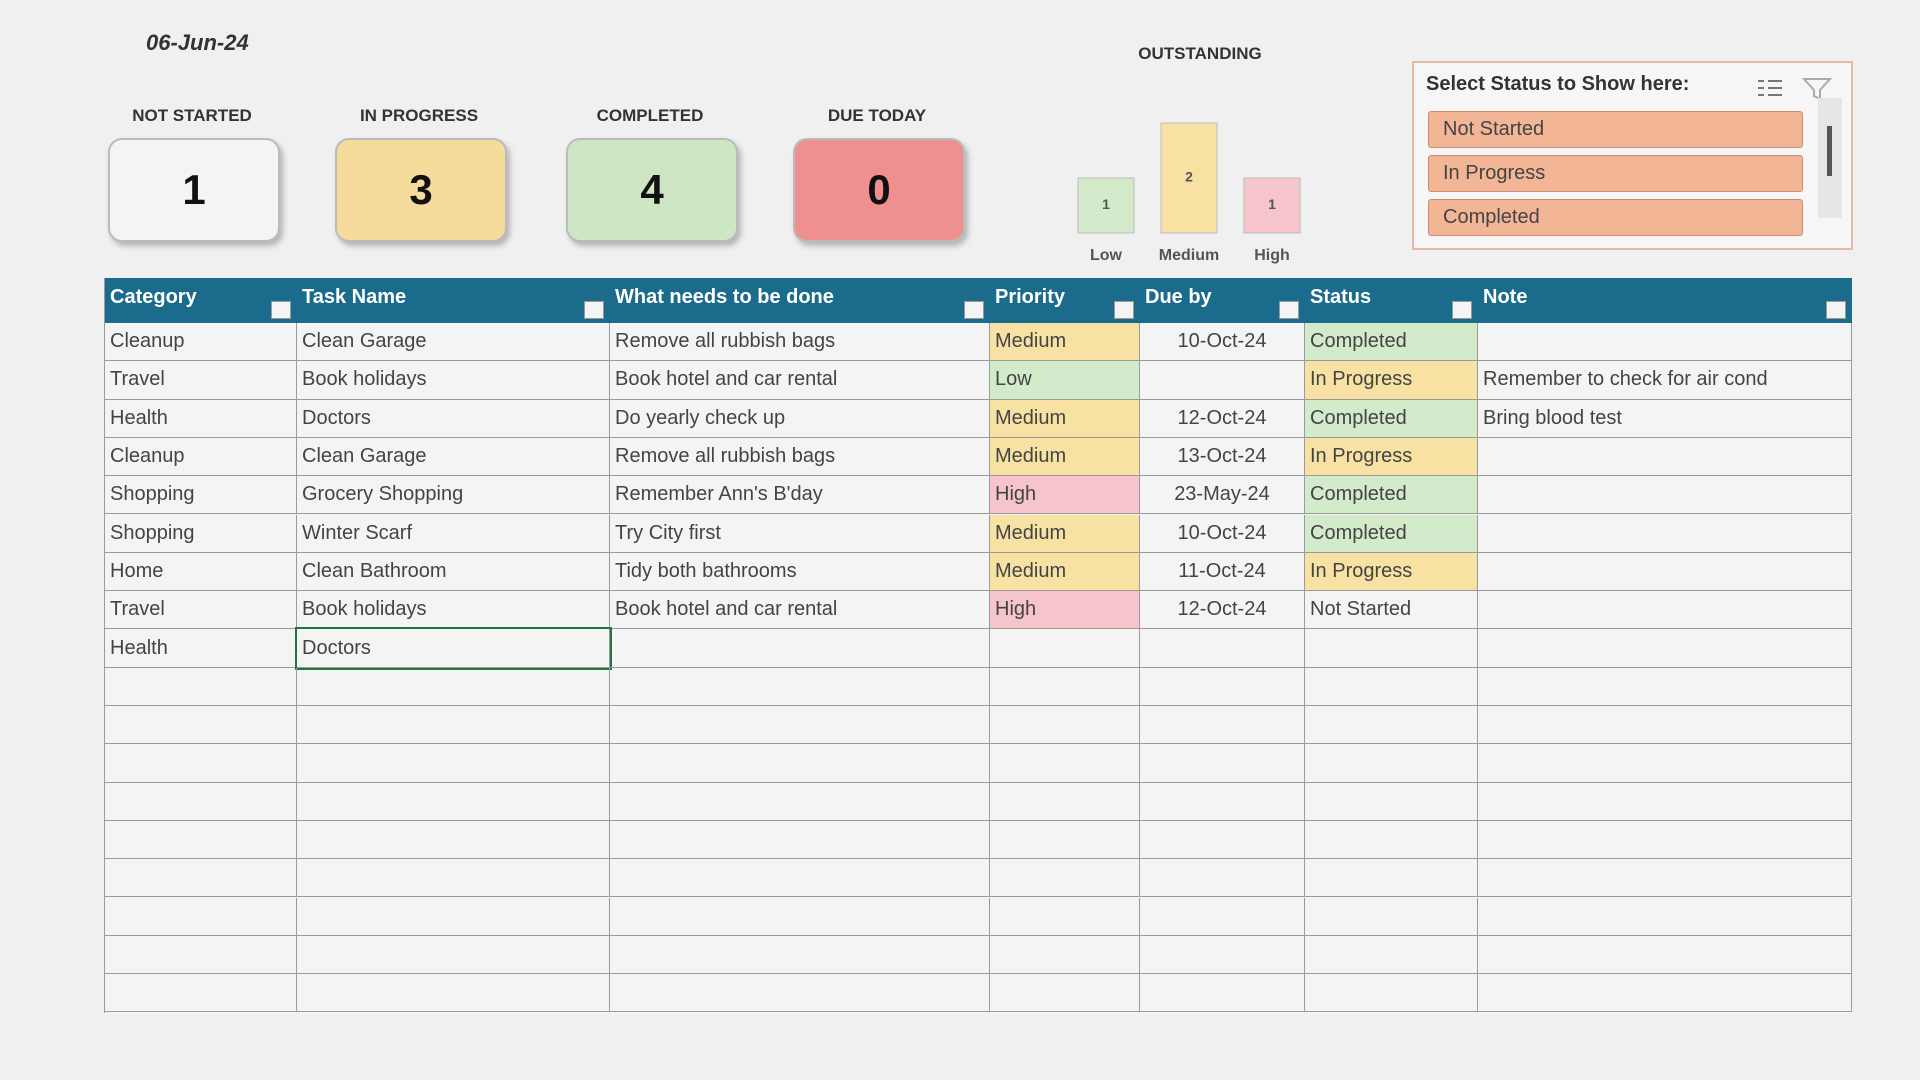  I want to click on table-cell: Remember to check for air cond, so click(1665, 380).